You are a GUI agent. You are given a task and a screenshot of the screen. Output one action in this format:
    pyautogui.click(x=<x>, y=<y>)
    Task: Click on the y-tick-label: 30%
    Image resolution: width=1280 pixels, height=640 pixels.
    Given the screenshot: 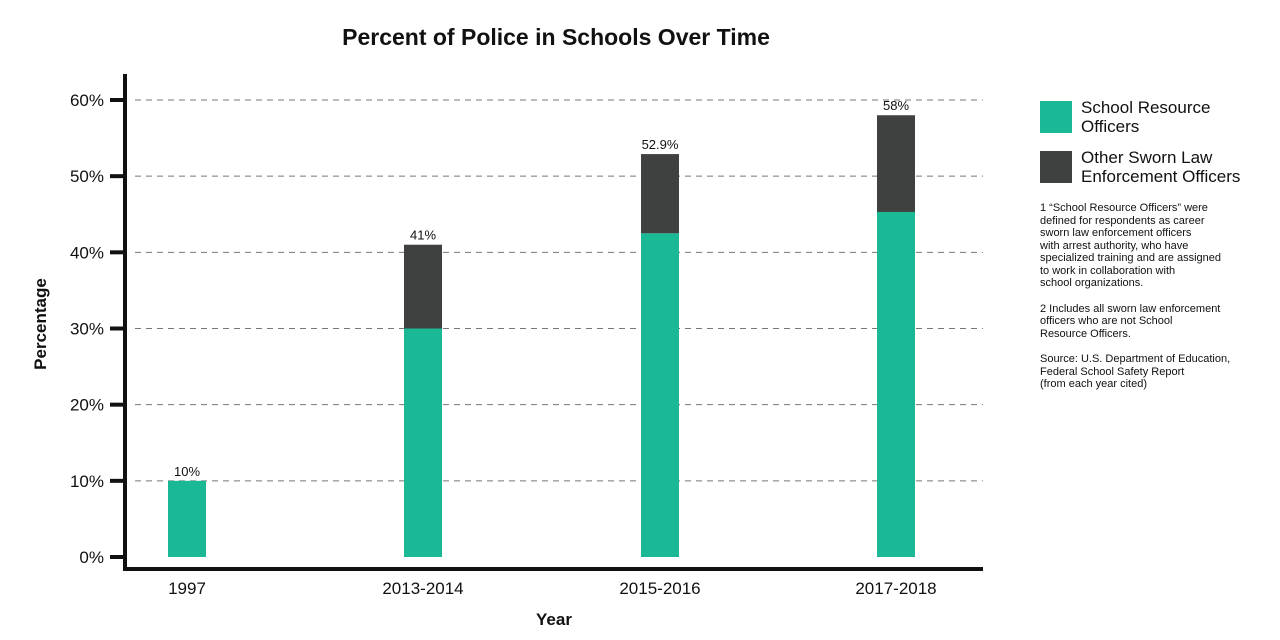 What is the action you would take?
    pyautogui.click(x=87, y=329)
    